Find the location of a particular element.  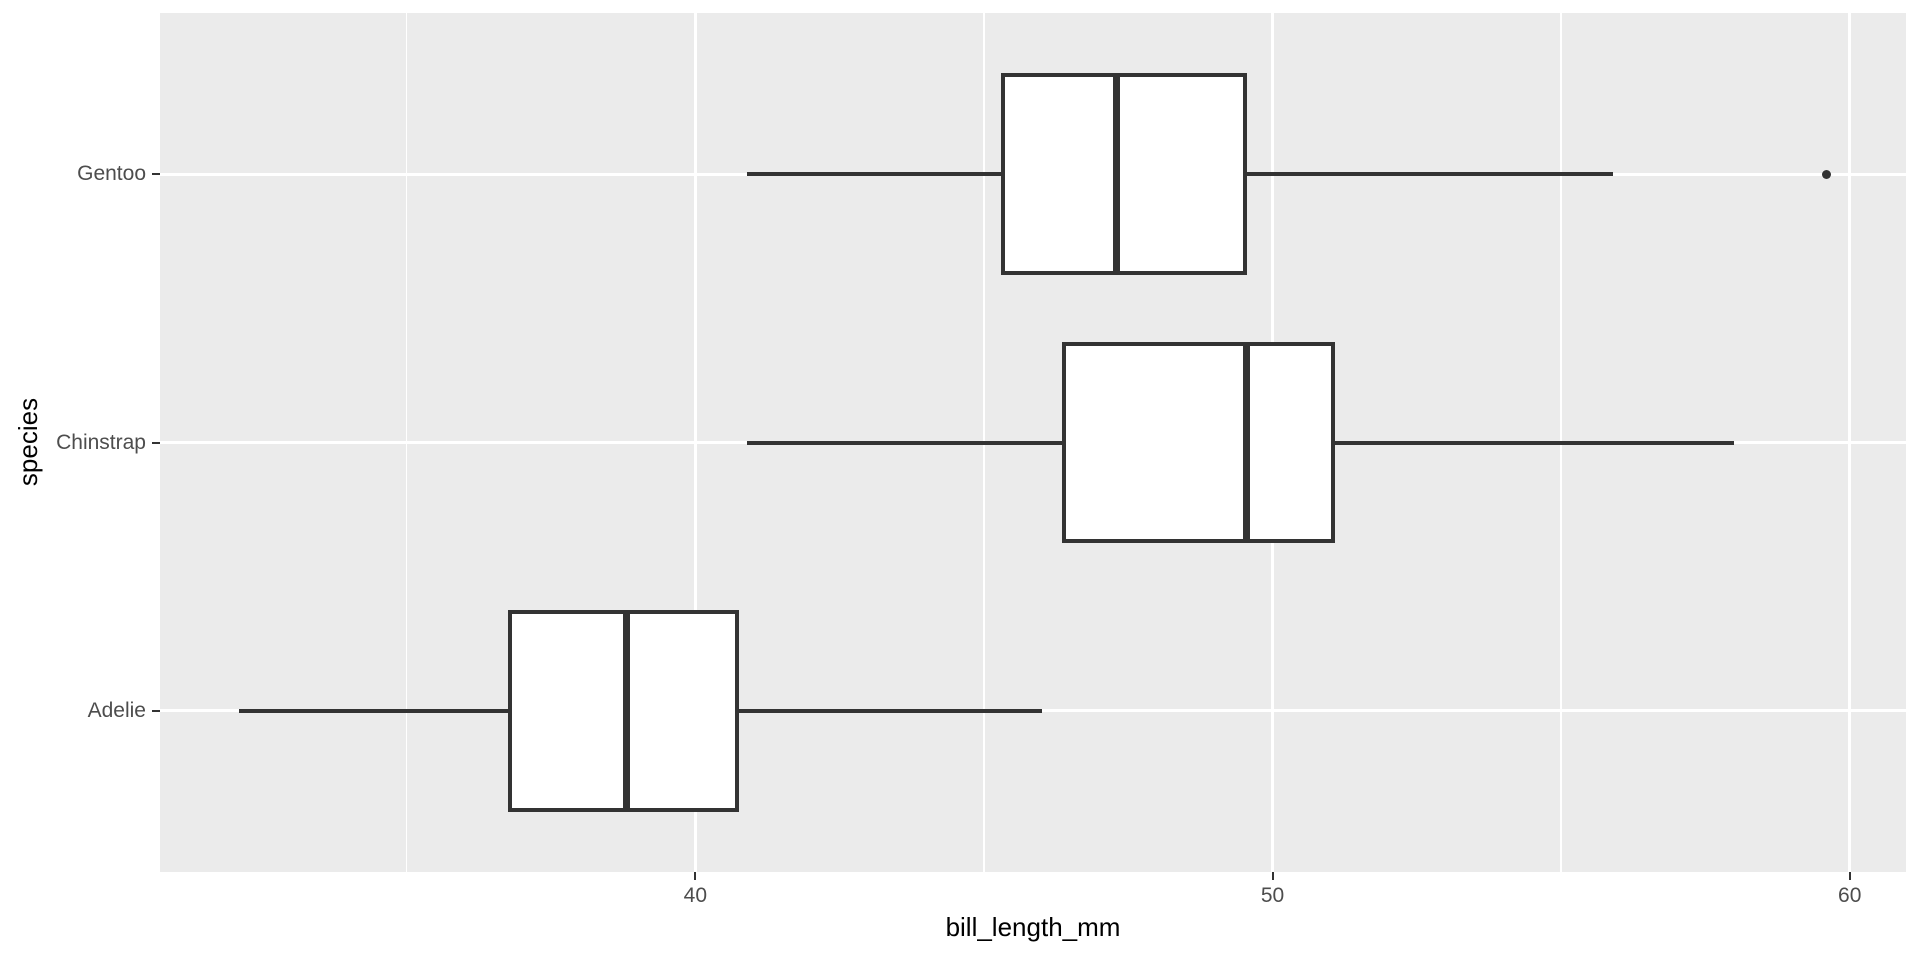

y-tick-label: Gentoo is located at coordinates (111, 174).